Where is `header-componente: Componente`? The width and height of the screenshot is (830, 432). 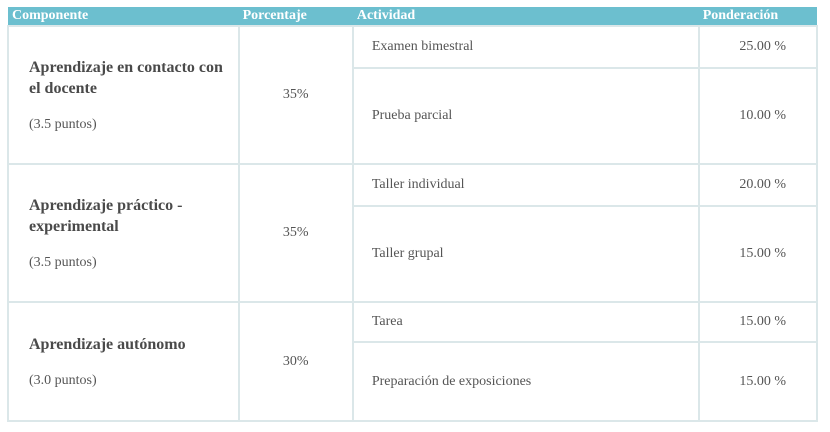
header-componente: Componente is located at coordinates (123, 16).